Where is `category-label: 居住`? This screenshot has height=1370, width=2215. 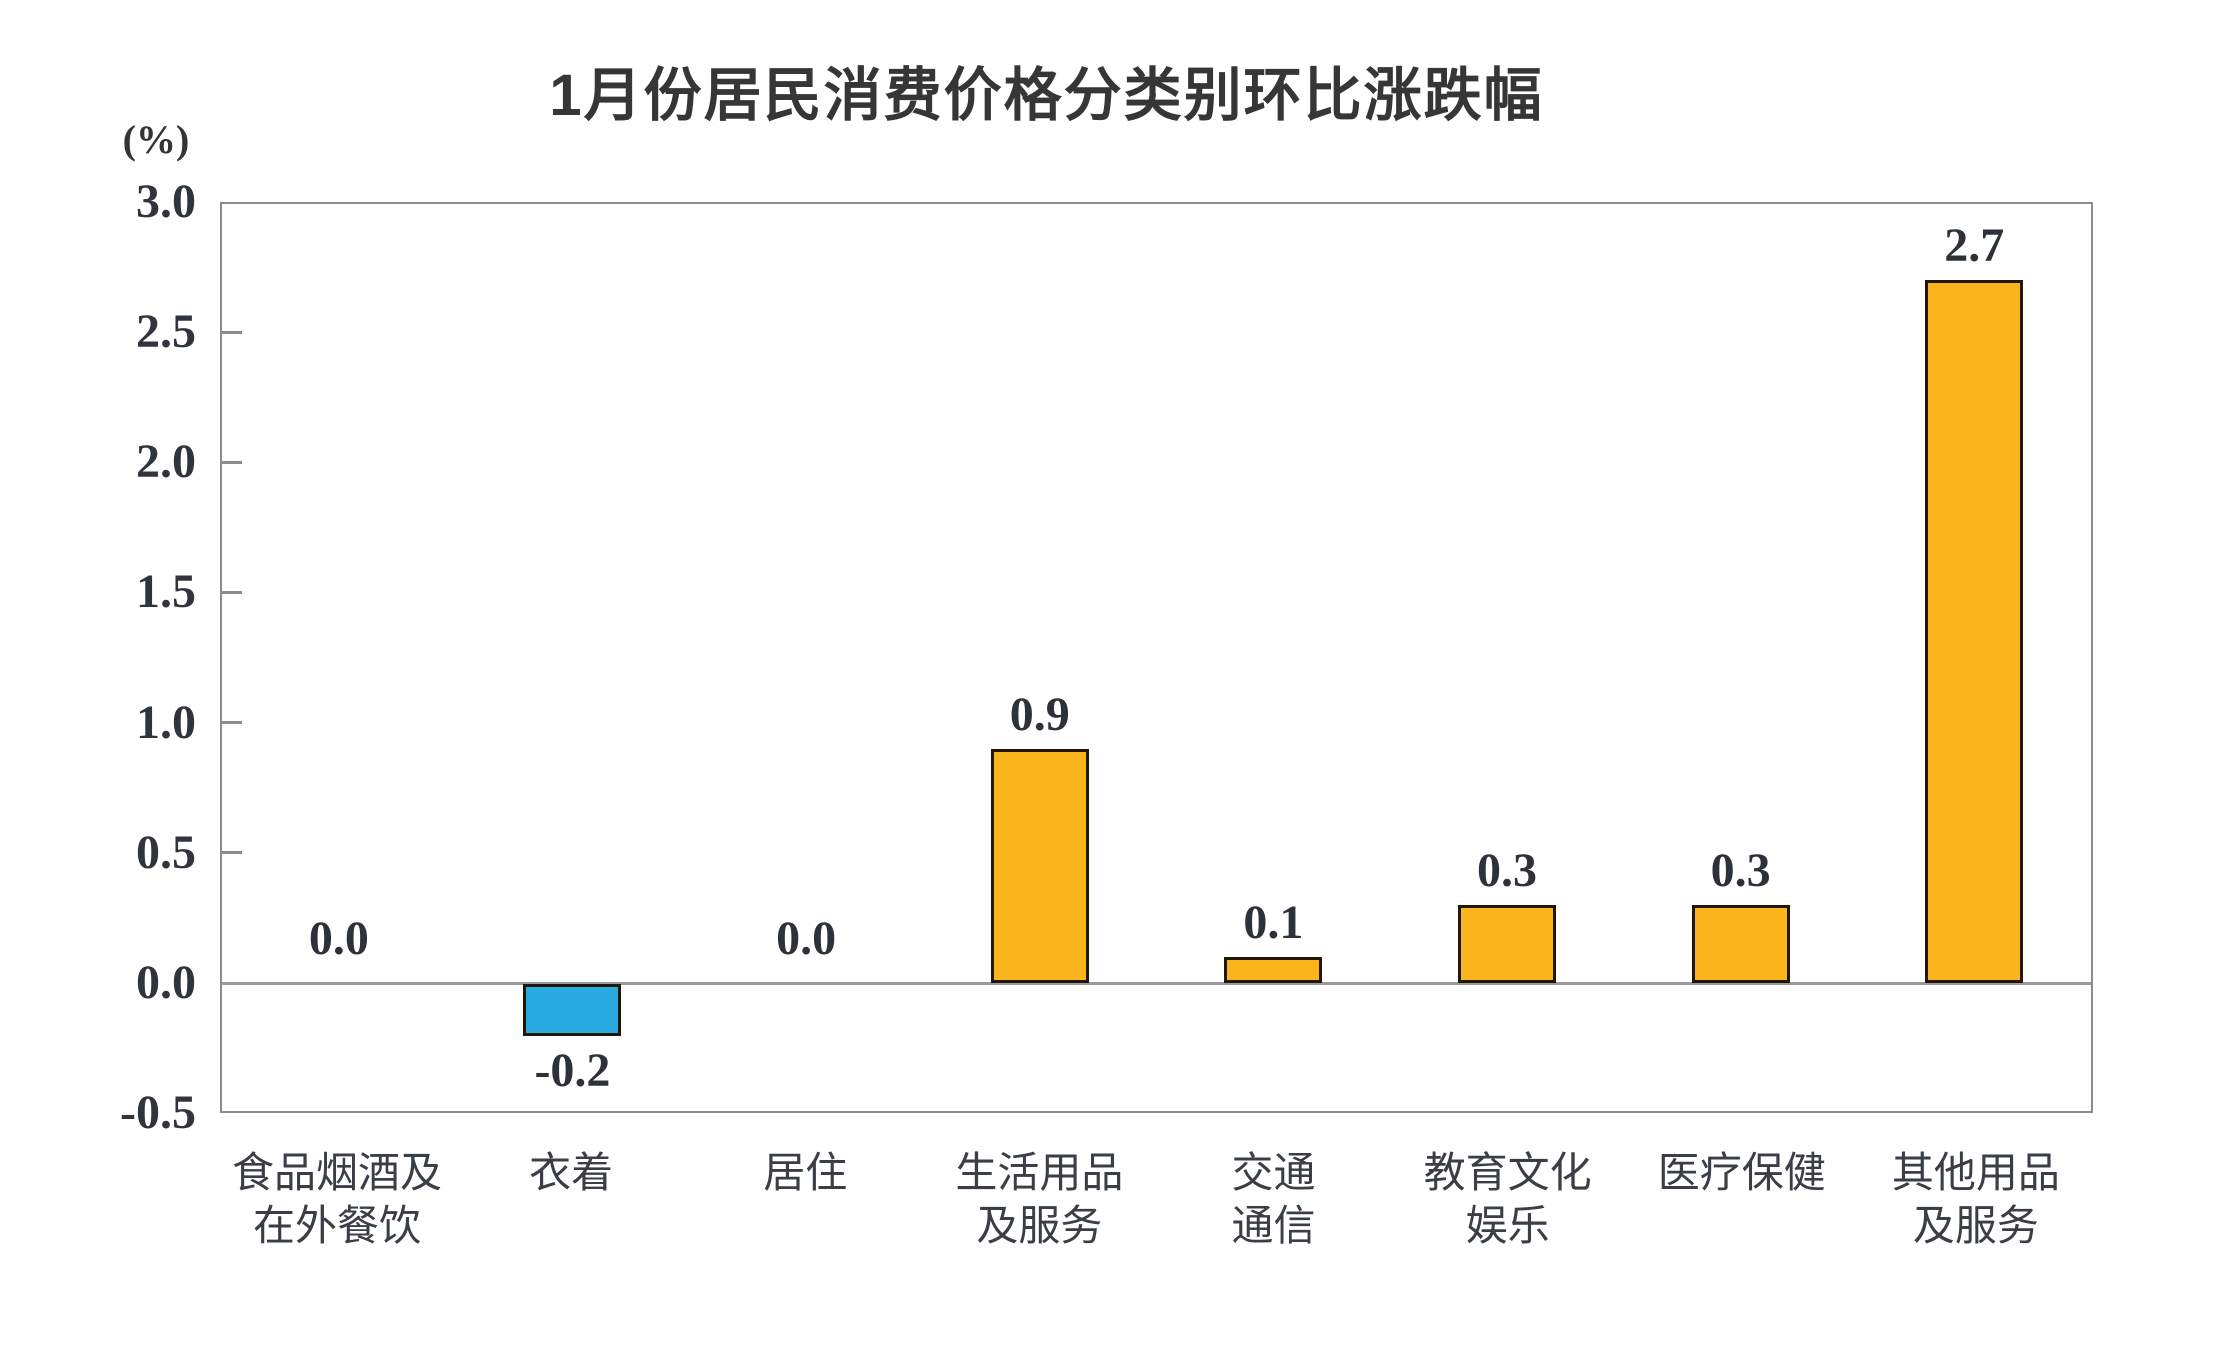
category-label: 居住 is located at coordinates (805, 1174).